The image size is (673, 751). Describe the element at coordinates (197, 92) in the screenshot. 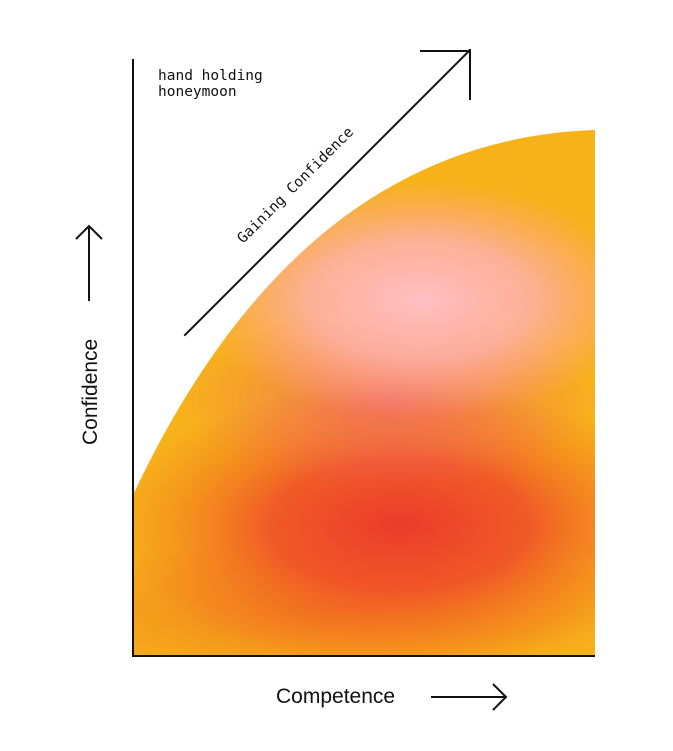

I see `annotation-line-2: honeymoon` at that location.